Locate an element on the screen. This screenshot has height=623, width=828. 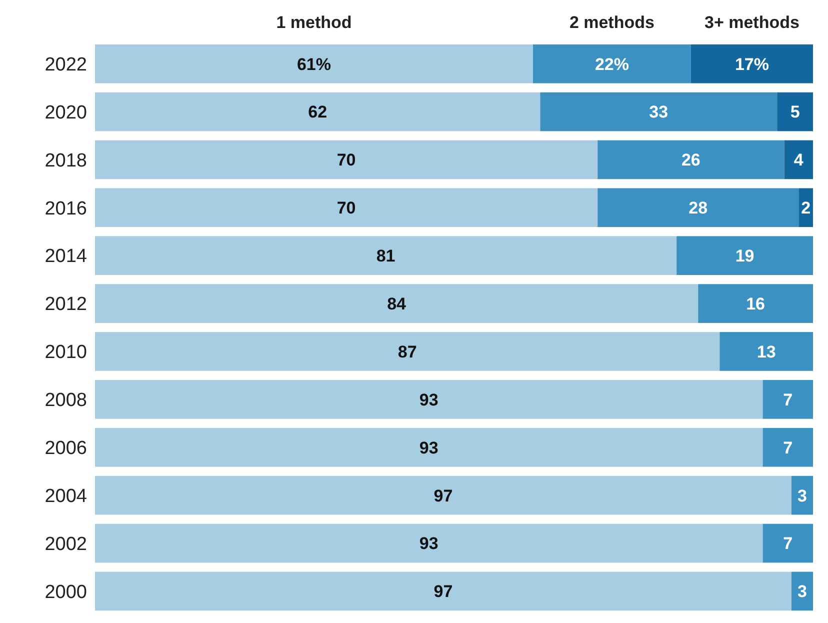
data-label: 84 is located at coordinates (397, 304).